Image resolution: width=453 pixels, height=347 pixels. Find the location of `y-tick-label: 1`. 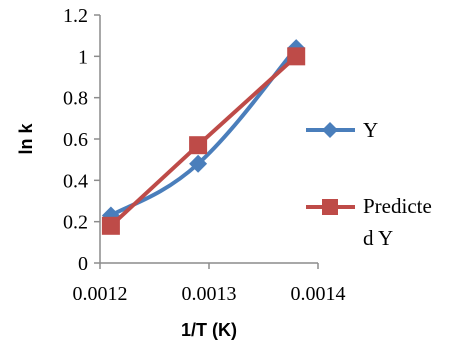

y-tick-label: 1 is located at coordinates (83, 57).